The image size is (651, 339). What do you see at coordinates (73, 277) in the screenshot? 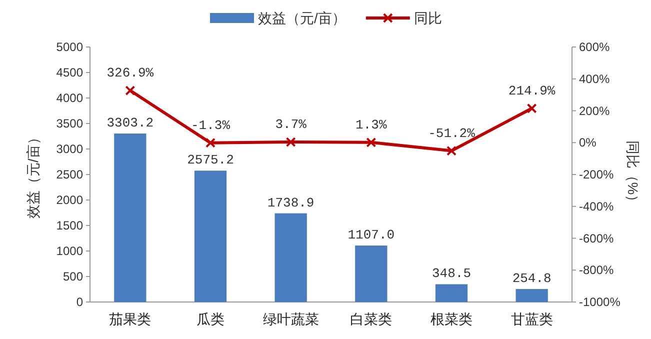
I see `y-tick-label: 500` at bounding box center [73, 277].